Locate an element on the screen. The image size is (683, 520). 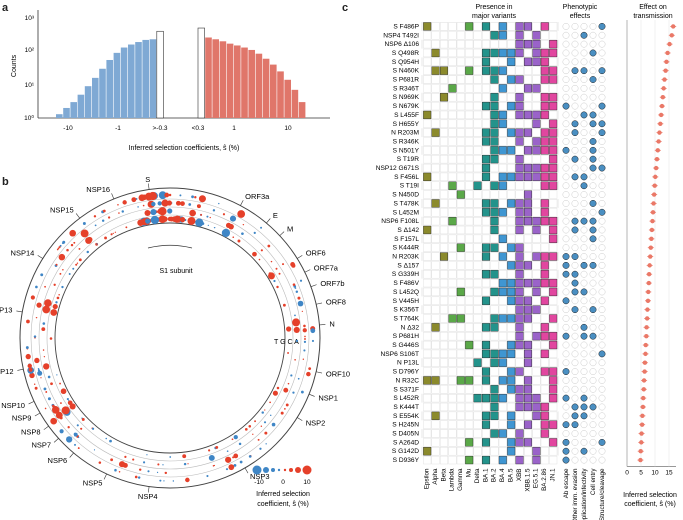
mutation-label-2: NSP6 Δ106 is located at coordinates (402, 44).